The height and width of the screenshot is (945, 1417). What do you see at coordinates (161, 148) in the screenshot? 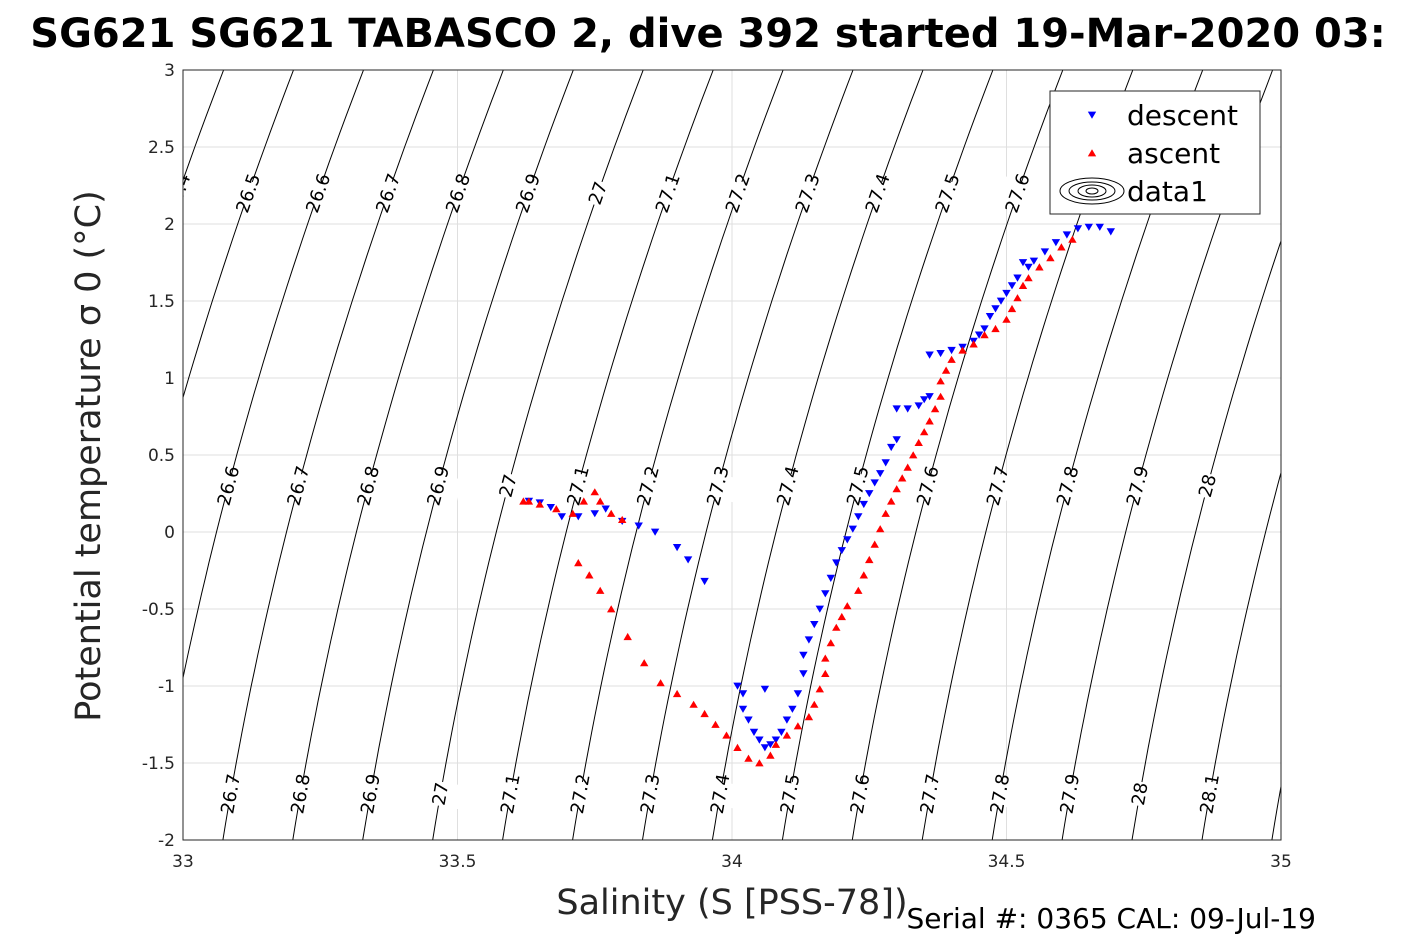
I see `y-tick-label: 2.5` at bounding box center [161, 148].